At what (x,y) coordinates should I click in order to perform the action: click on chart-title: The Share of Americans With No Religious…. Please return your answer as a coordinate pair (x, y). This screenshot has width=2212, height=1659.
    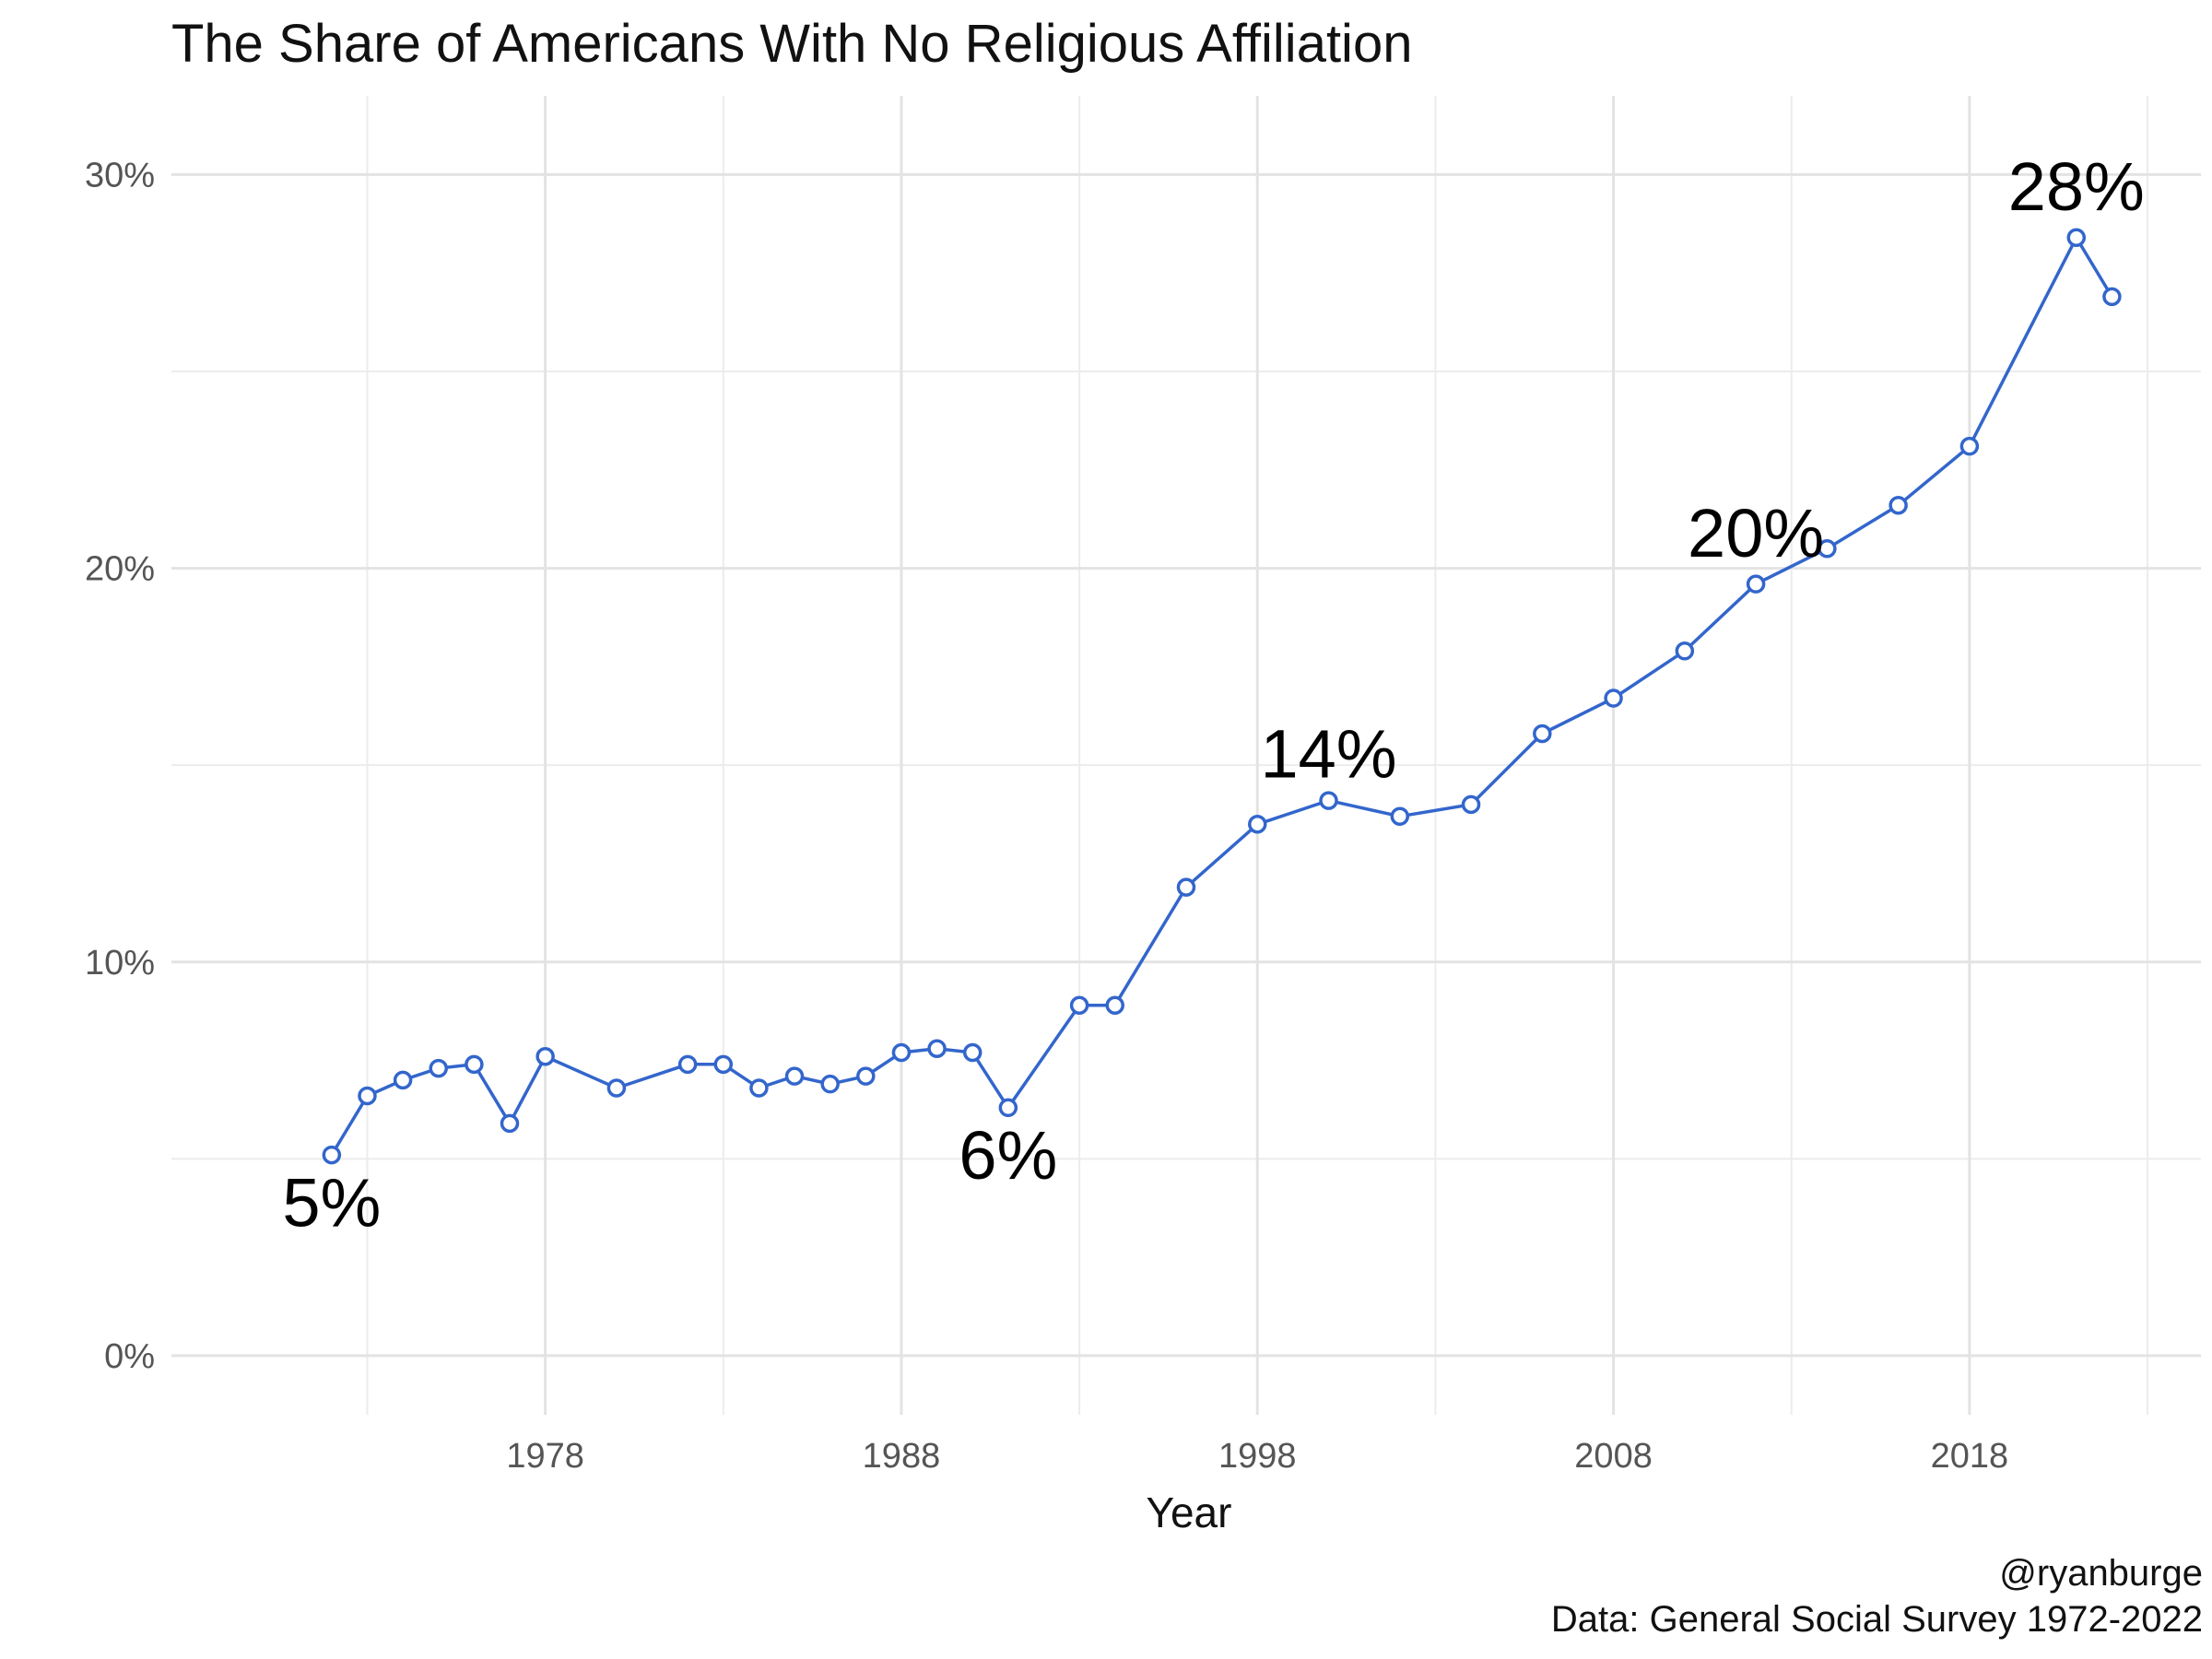
    Looking at the image, I should click on (792, 44).